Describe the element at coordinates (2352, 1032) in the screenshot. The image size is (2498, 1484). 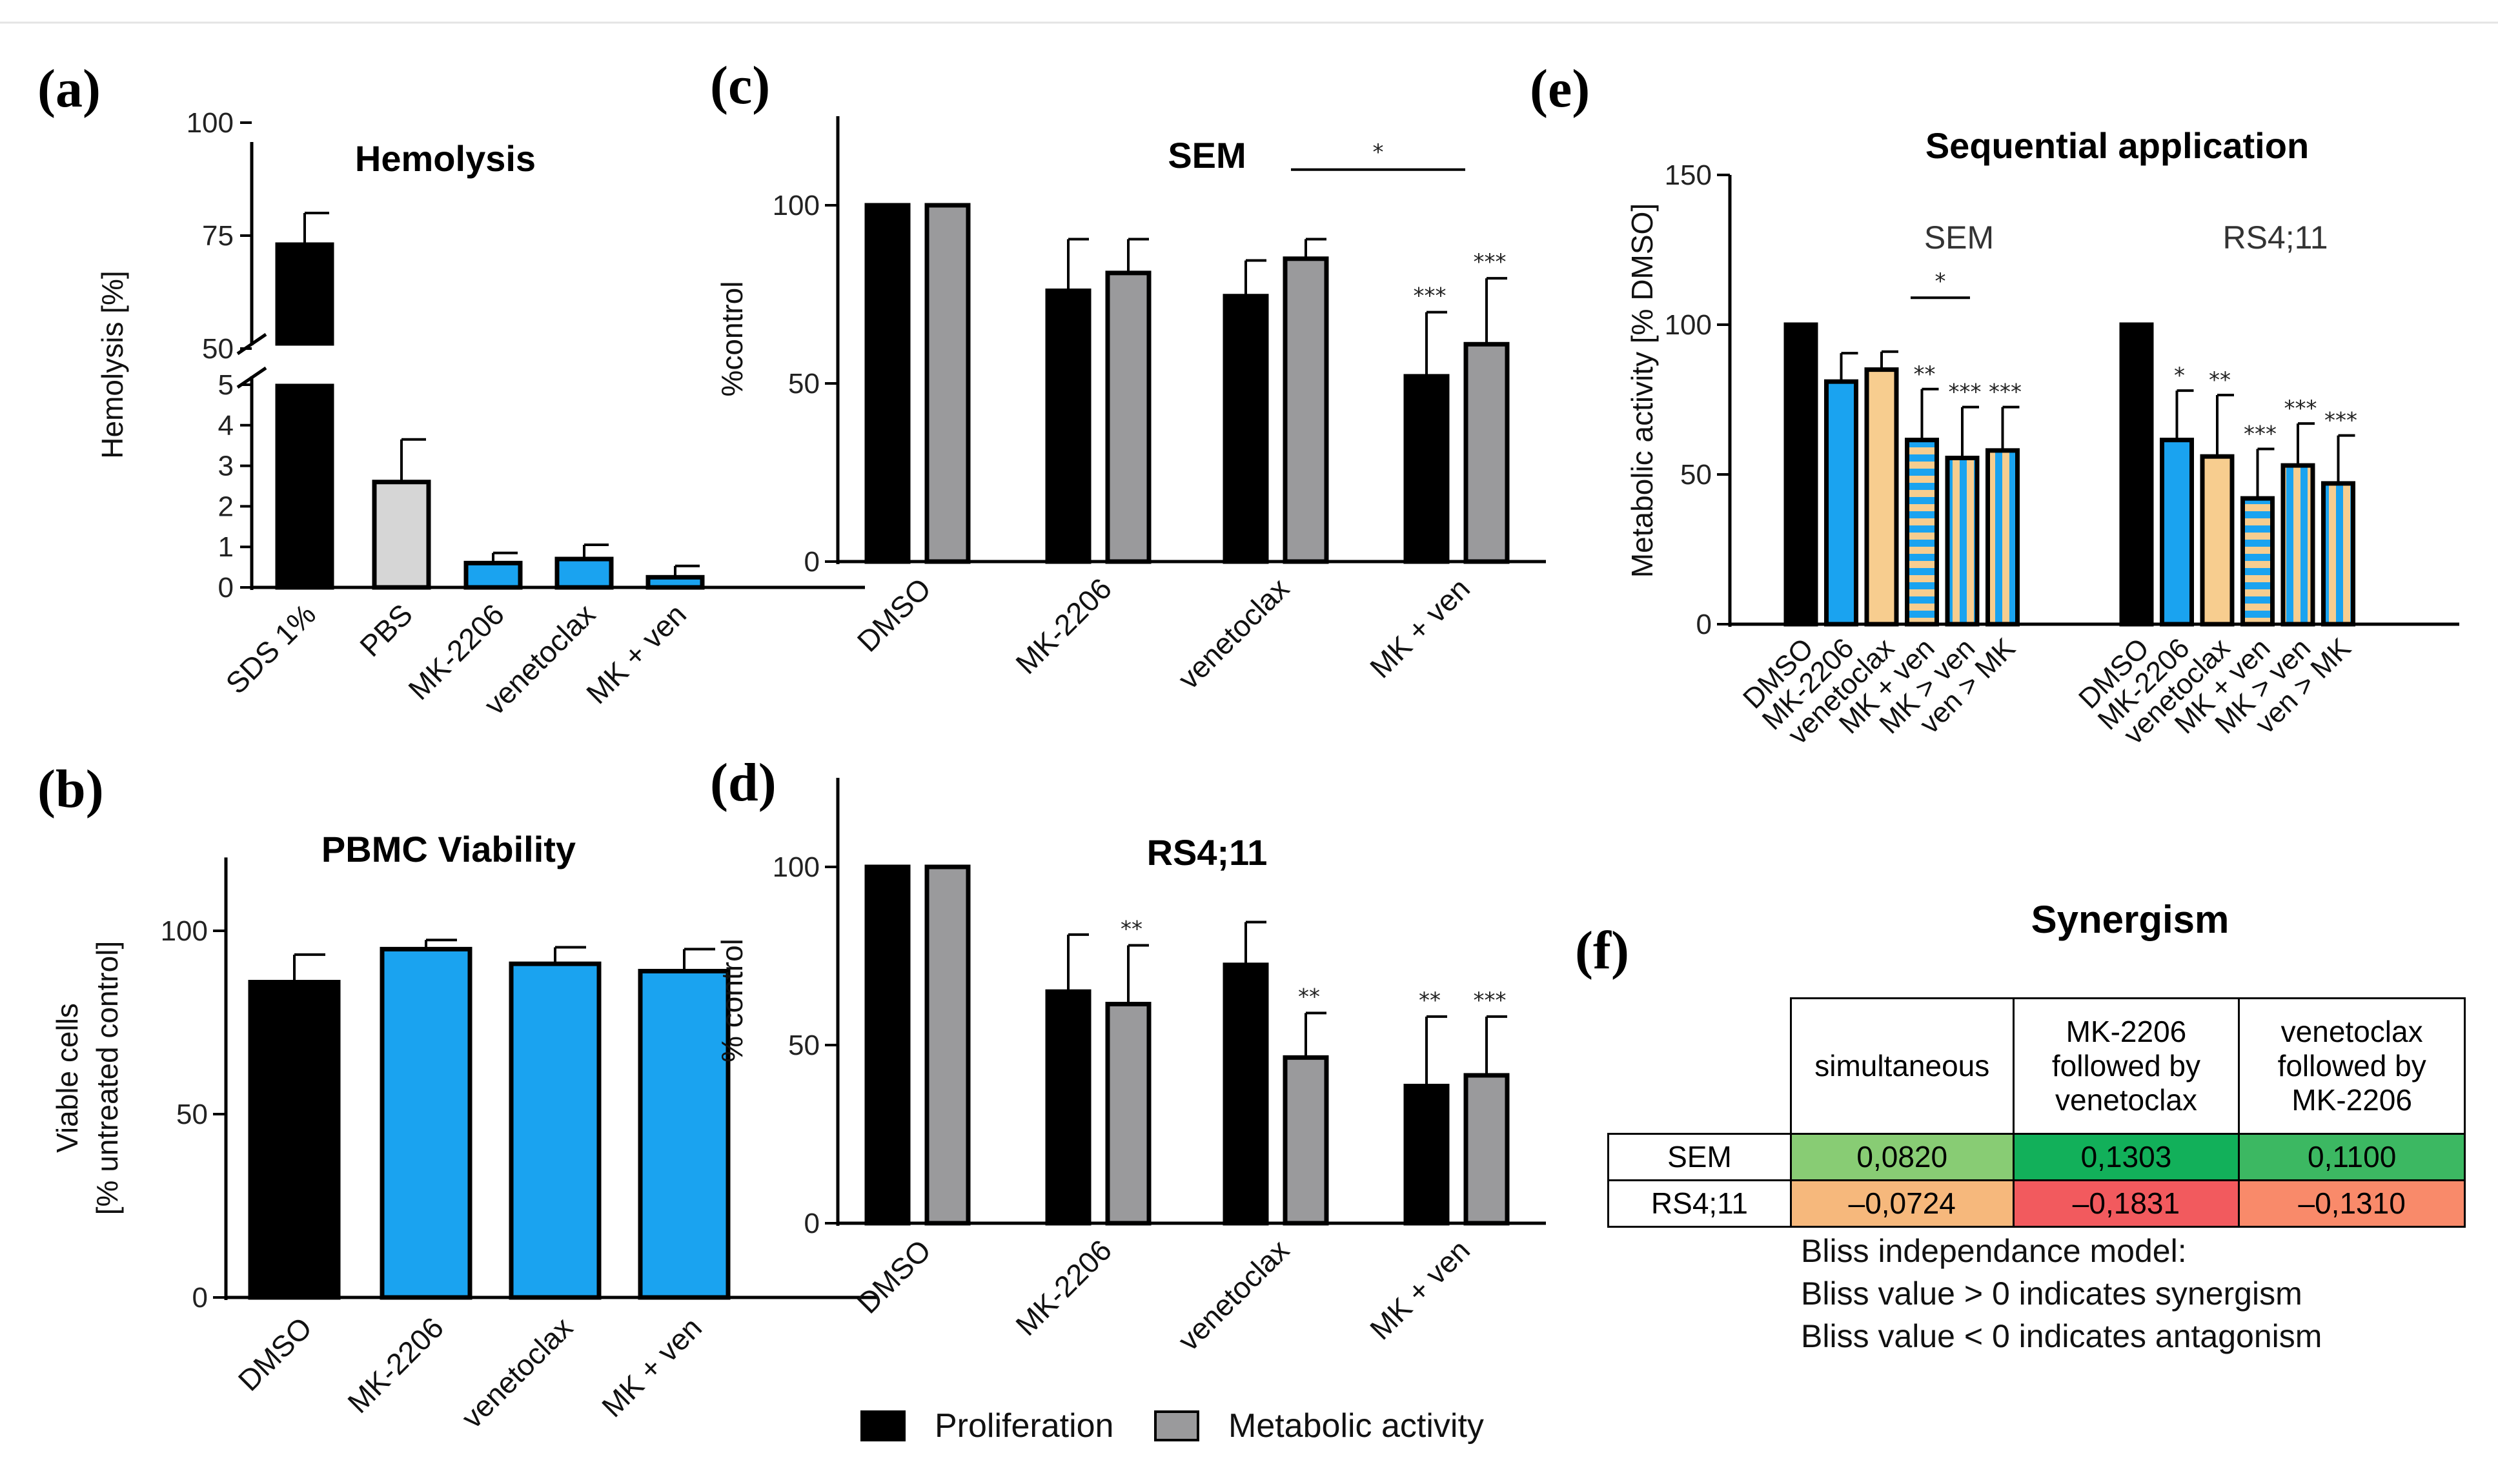
I see `header-text: venetoclax` at that location.